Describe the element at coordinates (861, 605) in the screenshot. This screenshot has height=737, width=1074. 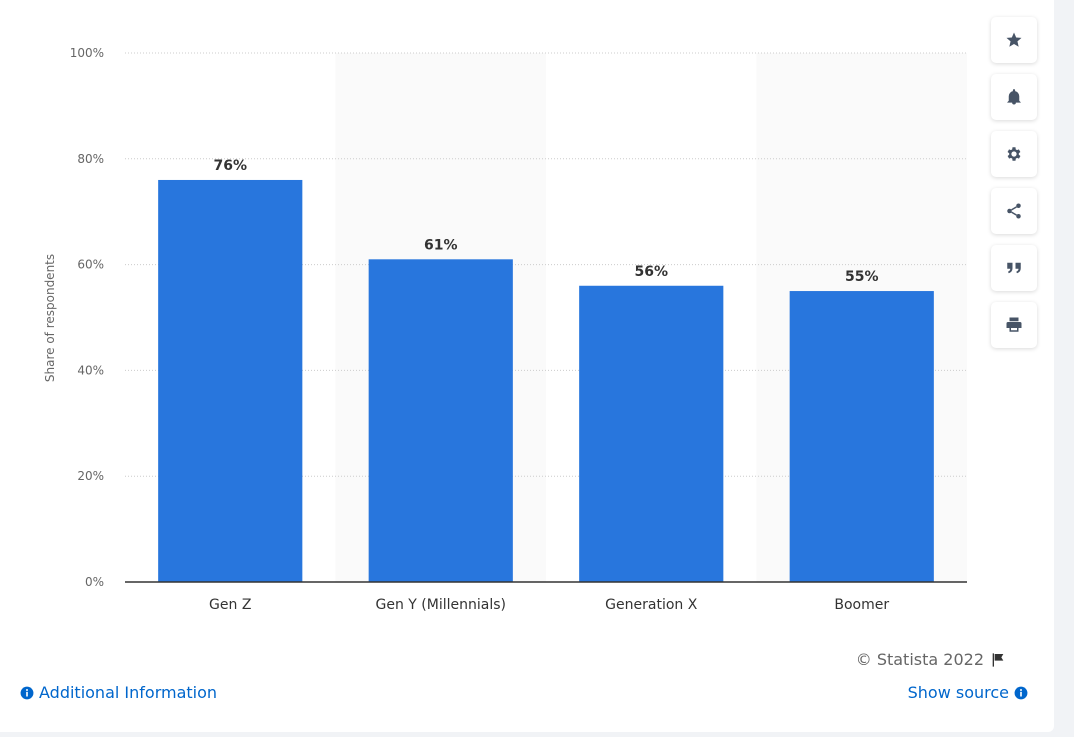
I see `category-label: Boomer` at that location.